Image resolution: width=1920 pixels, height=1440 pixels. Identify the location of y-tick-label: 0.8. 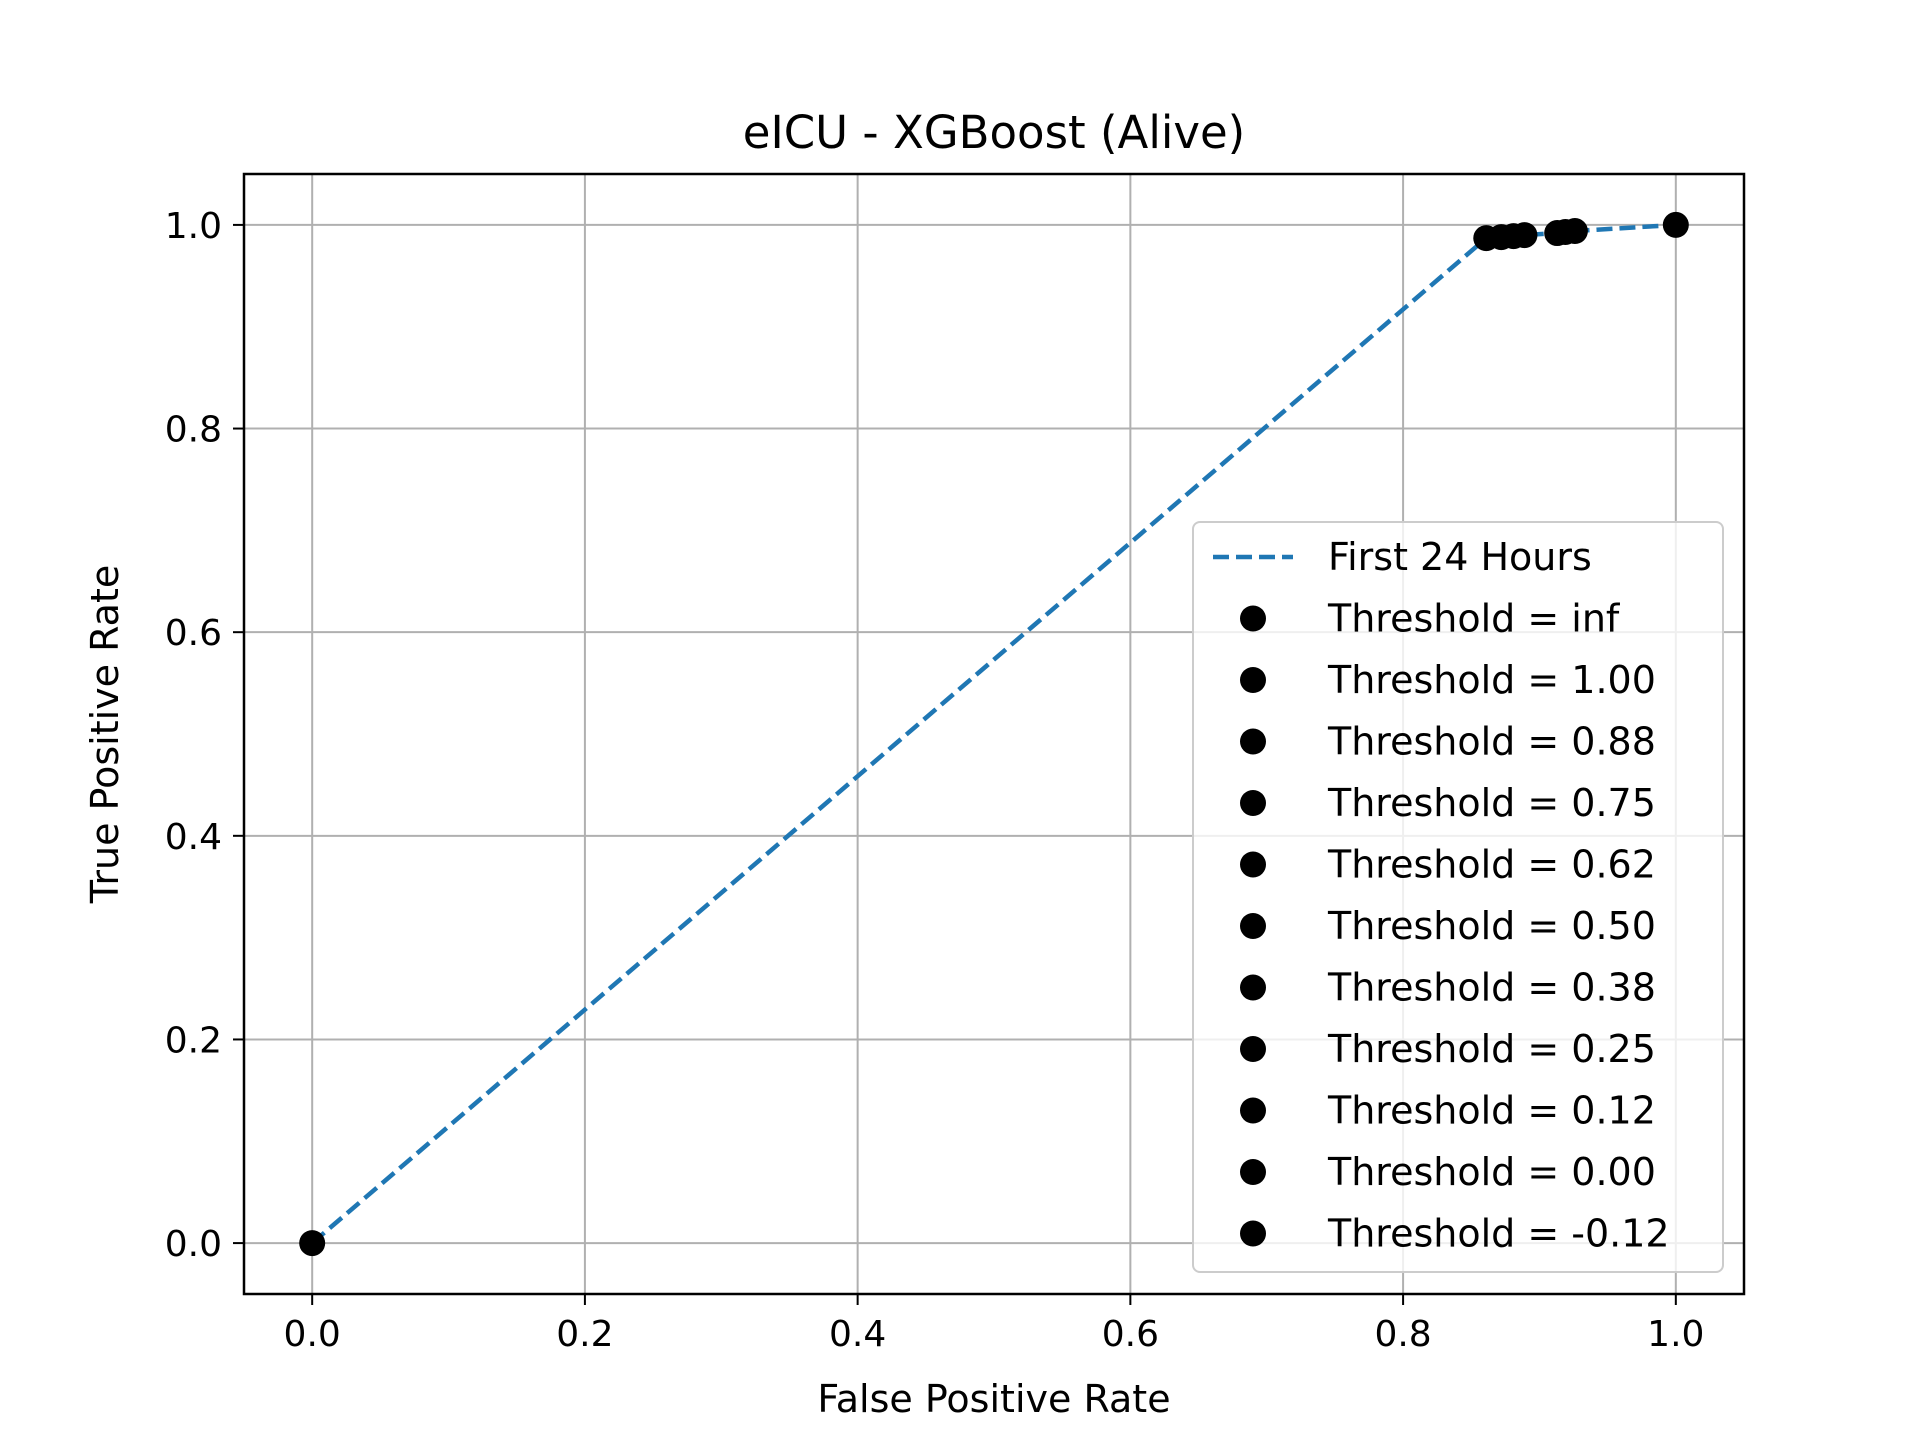
(193, 430).